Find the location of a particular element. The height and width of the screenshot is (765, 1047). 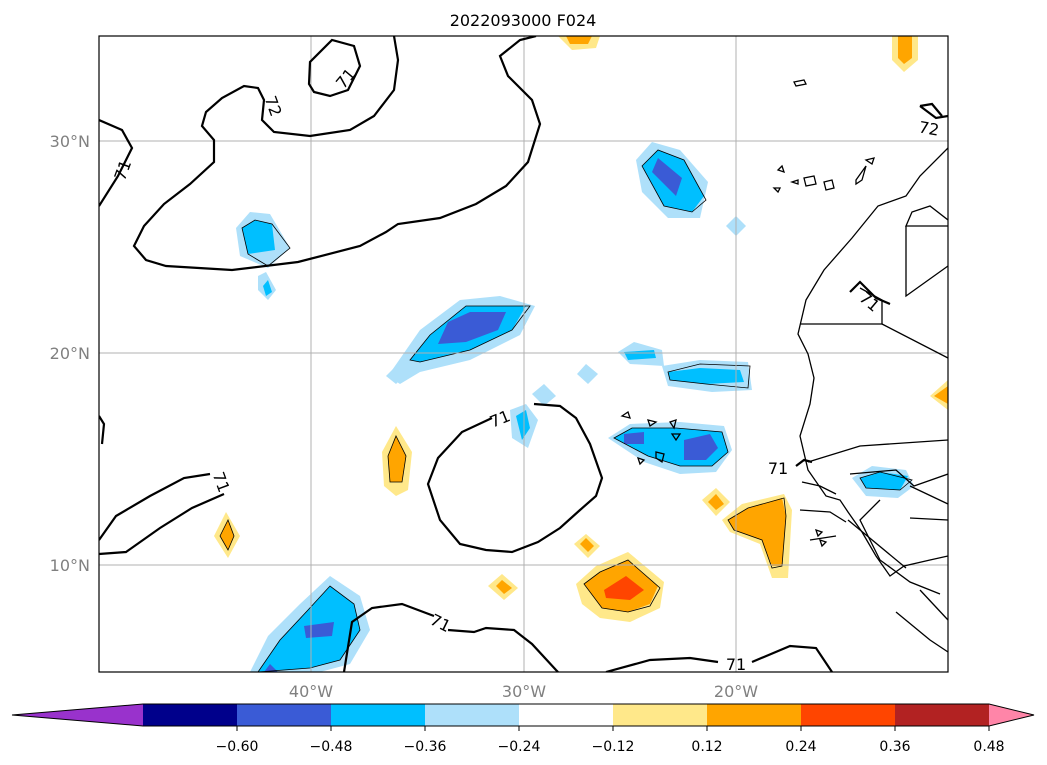

colorbar-tick-label: 0.36 is located at coordinates (894, 747).